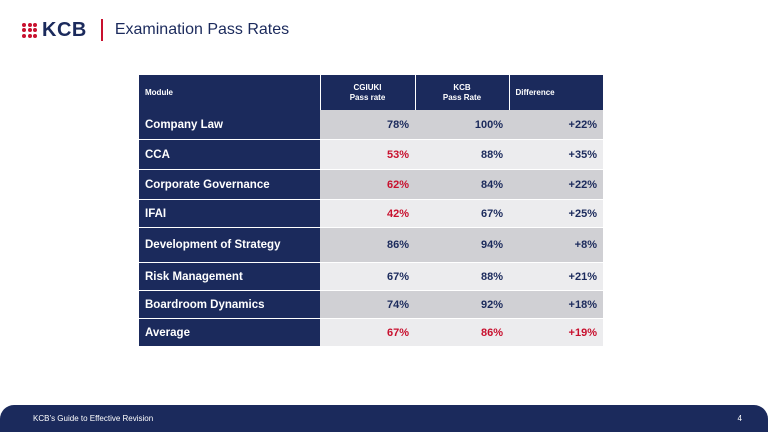 The height and width of the screenshot is (432, 768). I want to click on table-row: Company Law 78% 100% +22%, so click(371, 125).